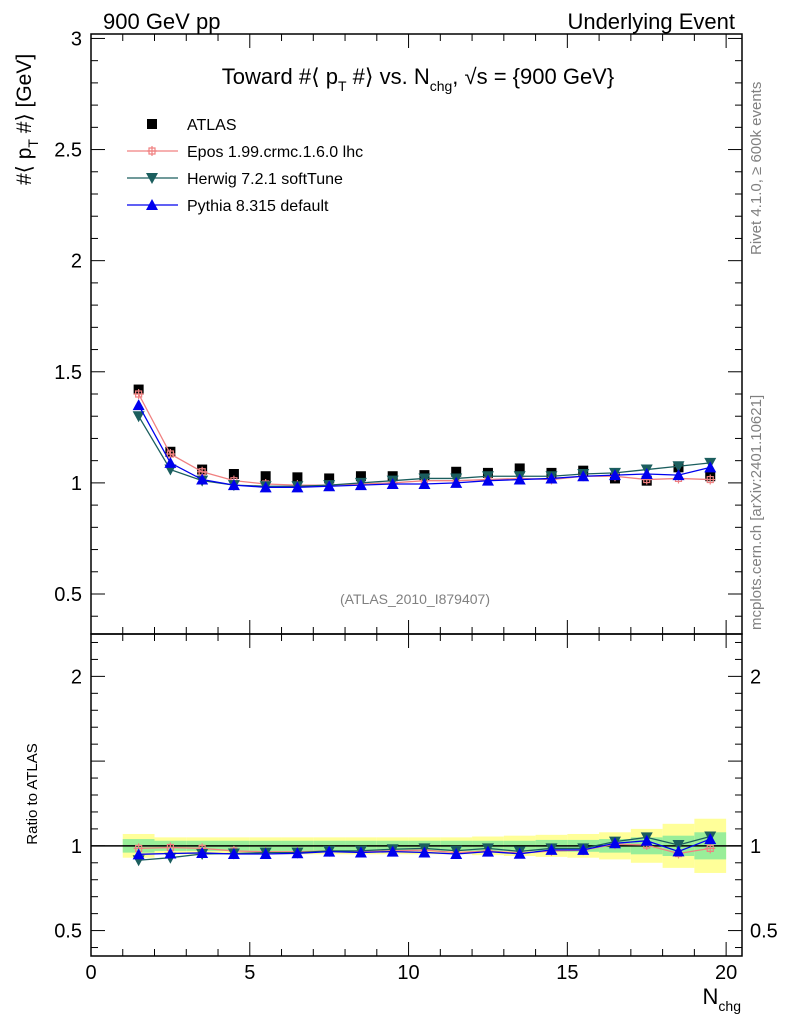 This screenshot has width=786, height=1024. Describe the element at coordinates (418, 79) in the screenshot. I see `plot-title: Toward #⟨ pT #⟩ vs. Nchg, √s = {900 GeV}` at that location.